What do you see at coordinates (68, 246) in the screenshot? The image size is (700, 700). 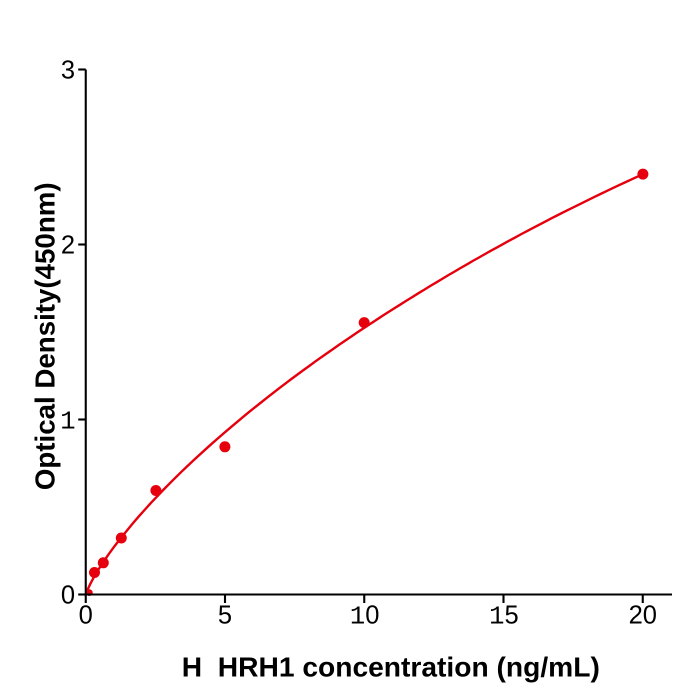 I see `svg-text: 2` at bounding box center [68, 246].